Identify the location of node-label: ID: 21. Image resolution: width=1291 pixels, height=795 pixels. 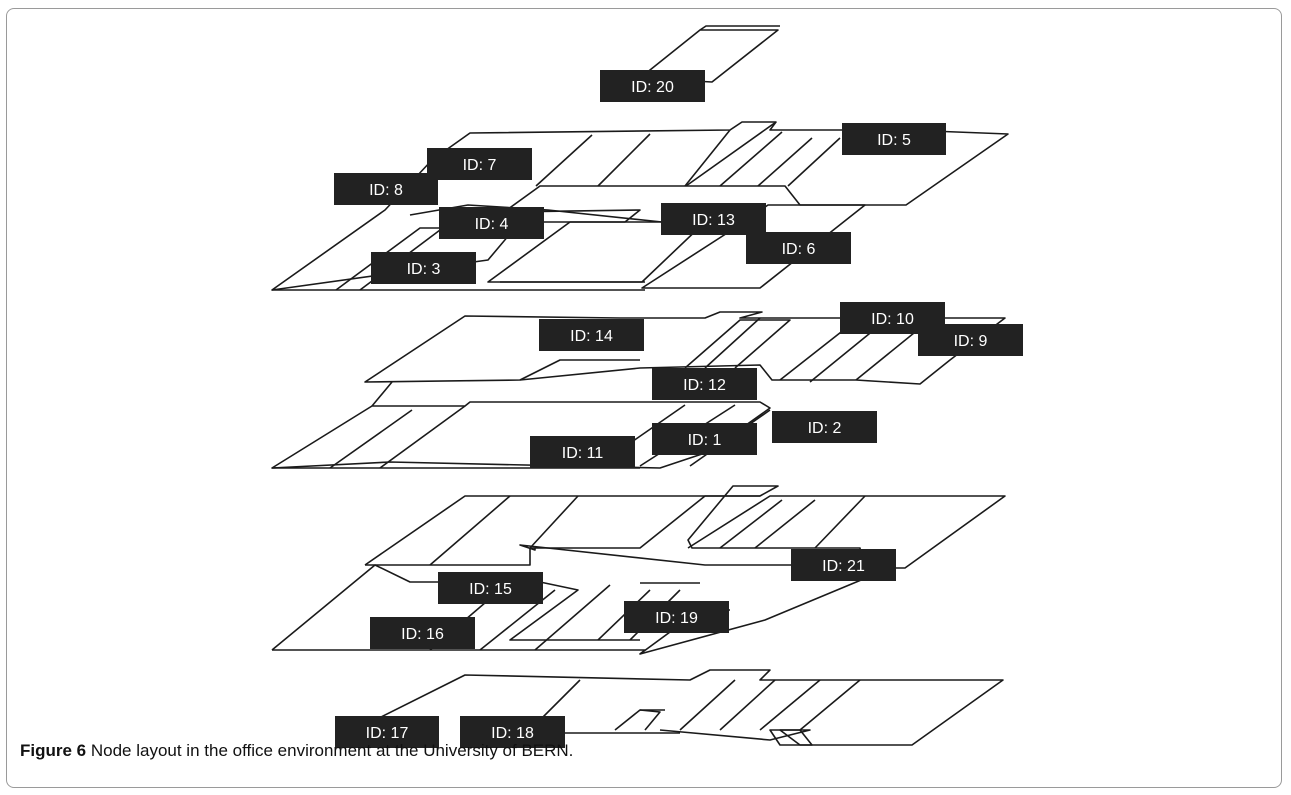
(843, 566).